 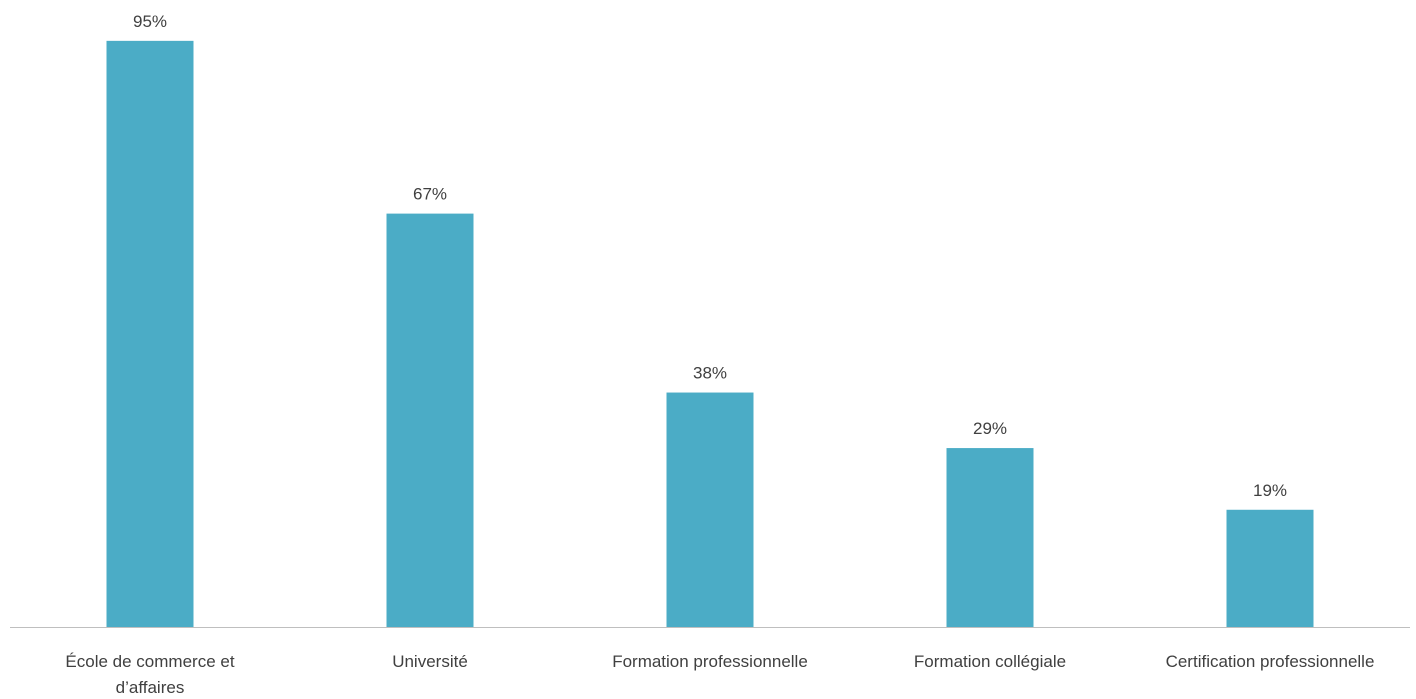 What do you see at coordinates (710, 373) in the screenshot?
I see `data-label-2: 38%` at bounding box center [710, 373].